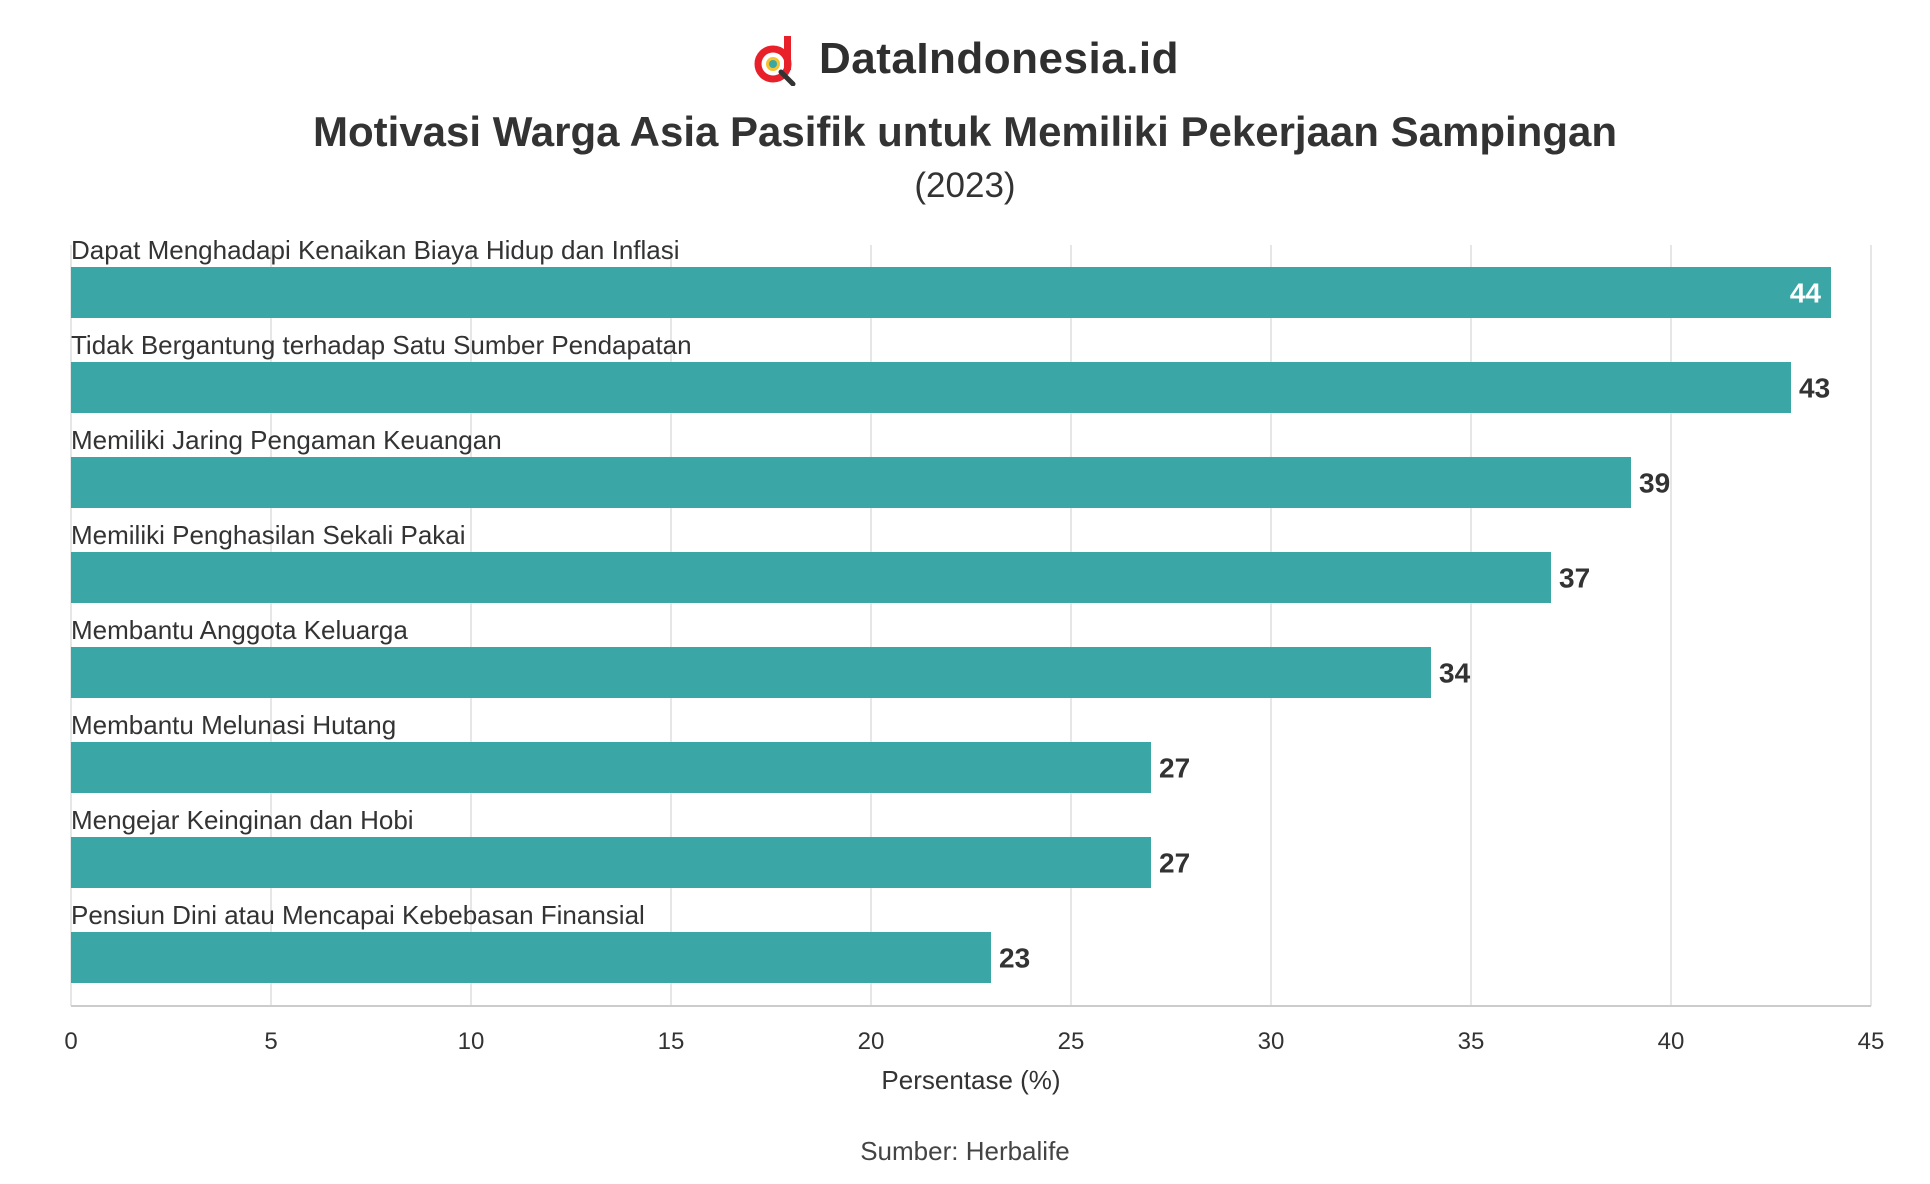  Describe the element at coordinates (286, 440) in the screenshot. I see `category-label: Memiliki Jaring Pengaman Keuangan` at that location.